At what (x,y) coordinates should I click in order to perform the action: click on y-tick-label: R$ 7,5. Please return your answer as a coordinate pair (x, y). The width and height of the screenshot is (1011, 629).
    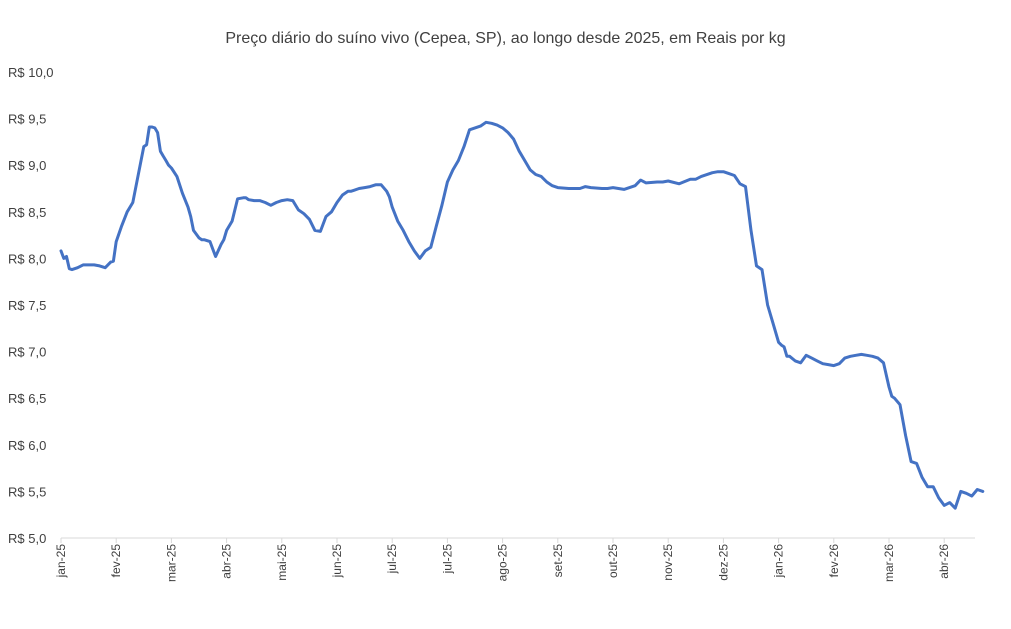
    Looking at the image, I should click on (27, 305).